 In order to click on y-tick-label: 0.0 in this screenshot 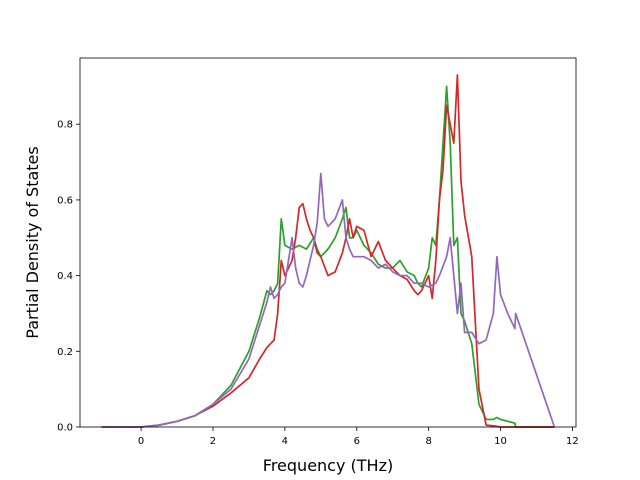, I will do `click(65, 428)`.